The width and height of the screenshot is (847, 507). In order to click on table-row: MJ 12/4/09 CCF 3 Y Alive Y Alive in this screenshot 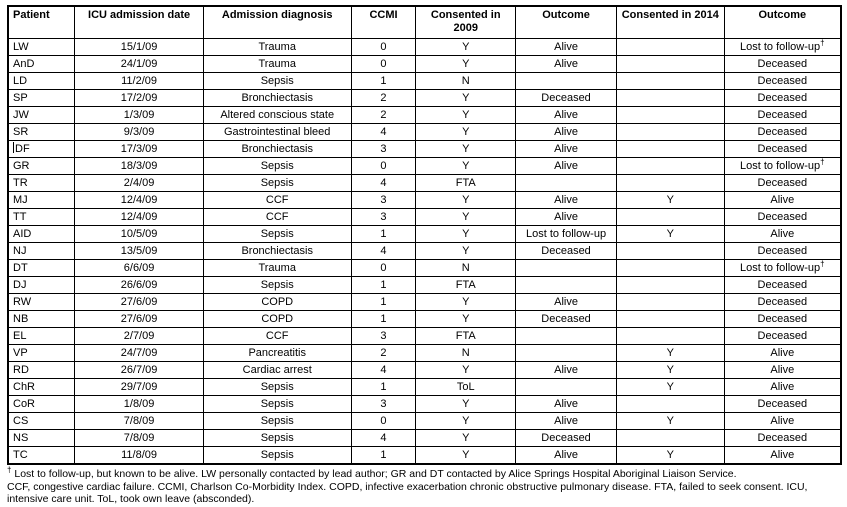, I will do `click(424, 200)`.